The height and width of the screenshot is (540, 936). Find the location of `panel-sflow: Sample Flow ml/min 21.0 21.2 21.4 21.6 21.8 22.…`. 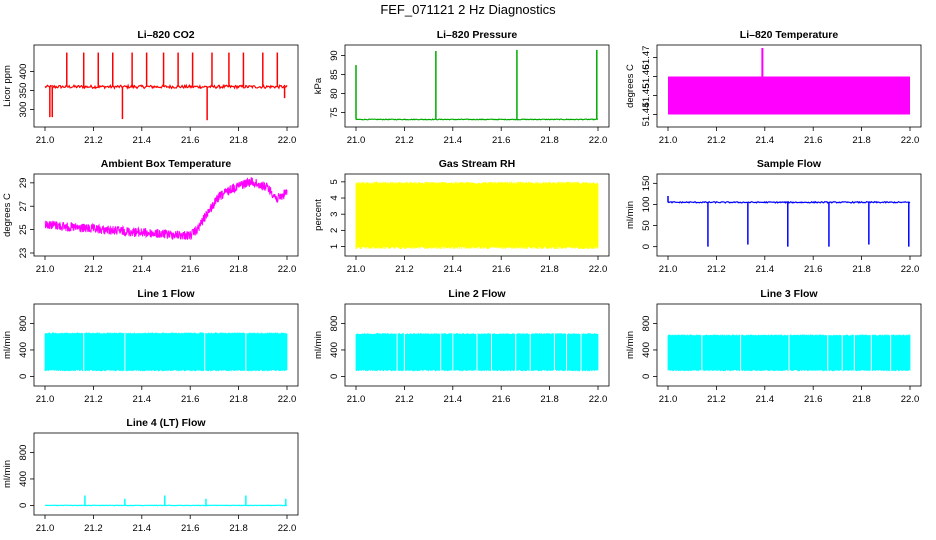

panel-sflow: Sample Flow ml/min 21.0 21.2 21.4 21.6 21.8 22.… is located at coordinates (773, 216).